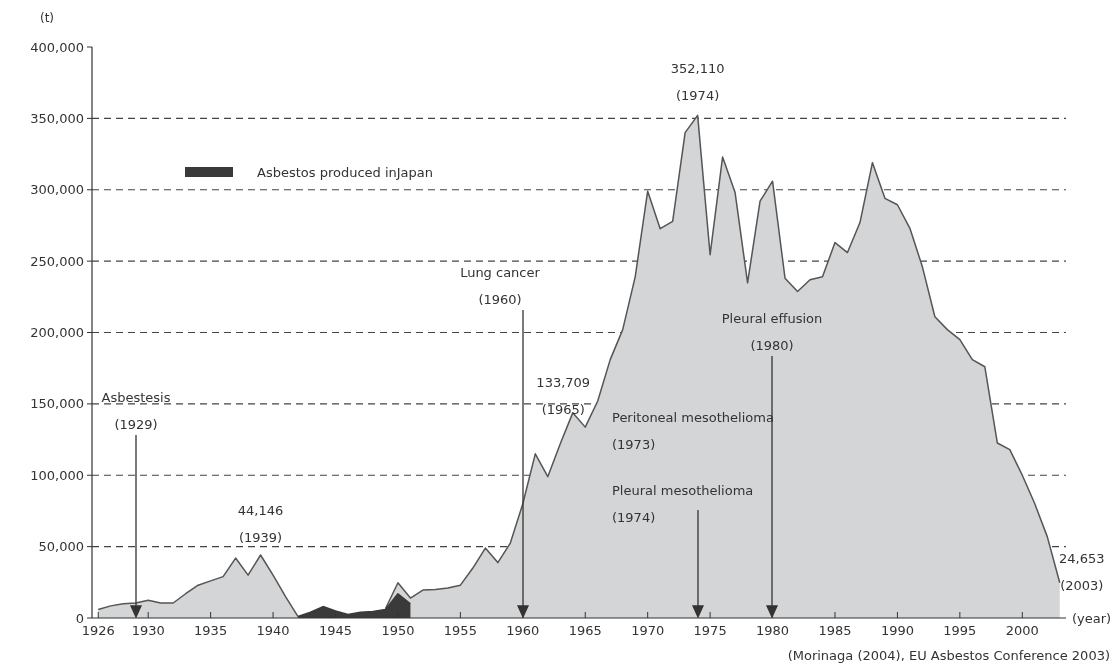 This screenshot has width=1114, height=667. Describe the element at coordinates (260, 523) in the screenshot. I see `annotation: 44,146 (1939)` at that location.